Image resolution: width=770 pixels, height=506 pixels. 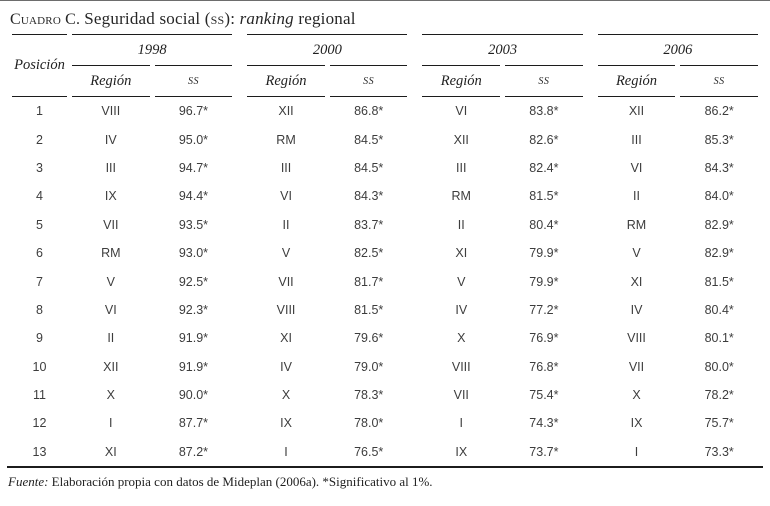 What do you see at coordinates (369, 366) in the screenshot?
I see `ss-value-cell: 79.0*` at bounding box center [369, 366].